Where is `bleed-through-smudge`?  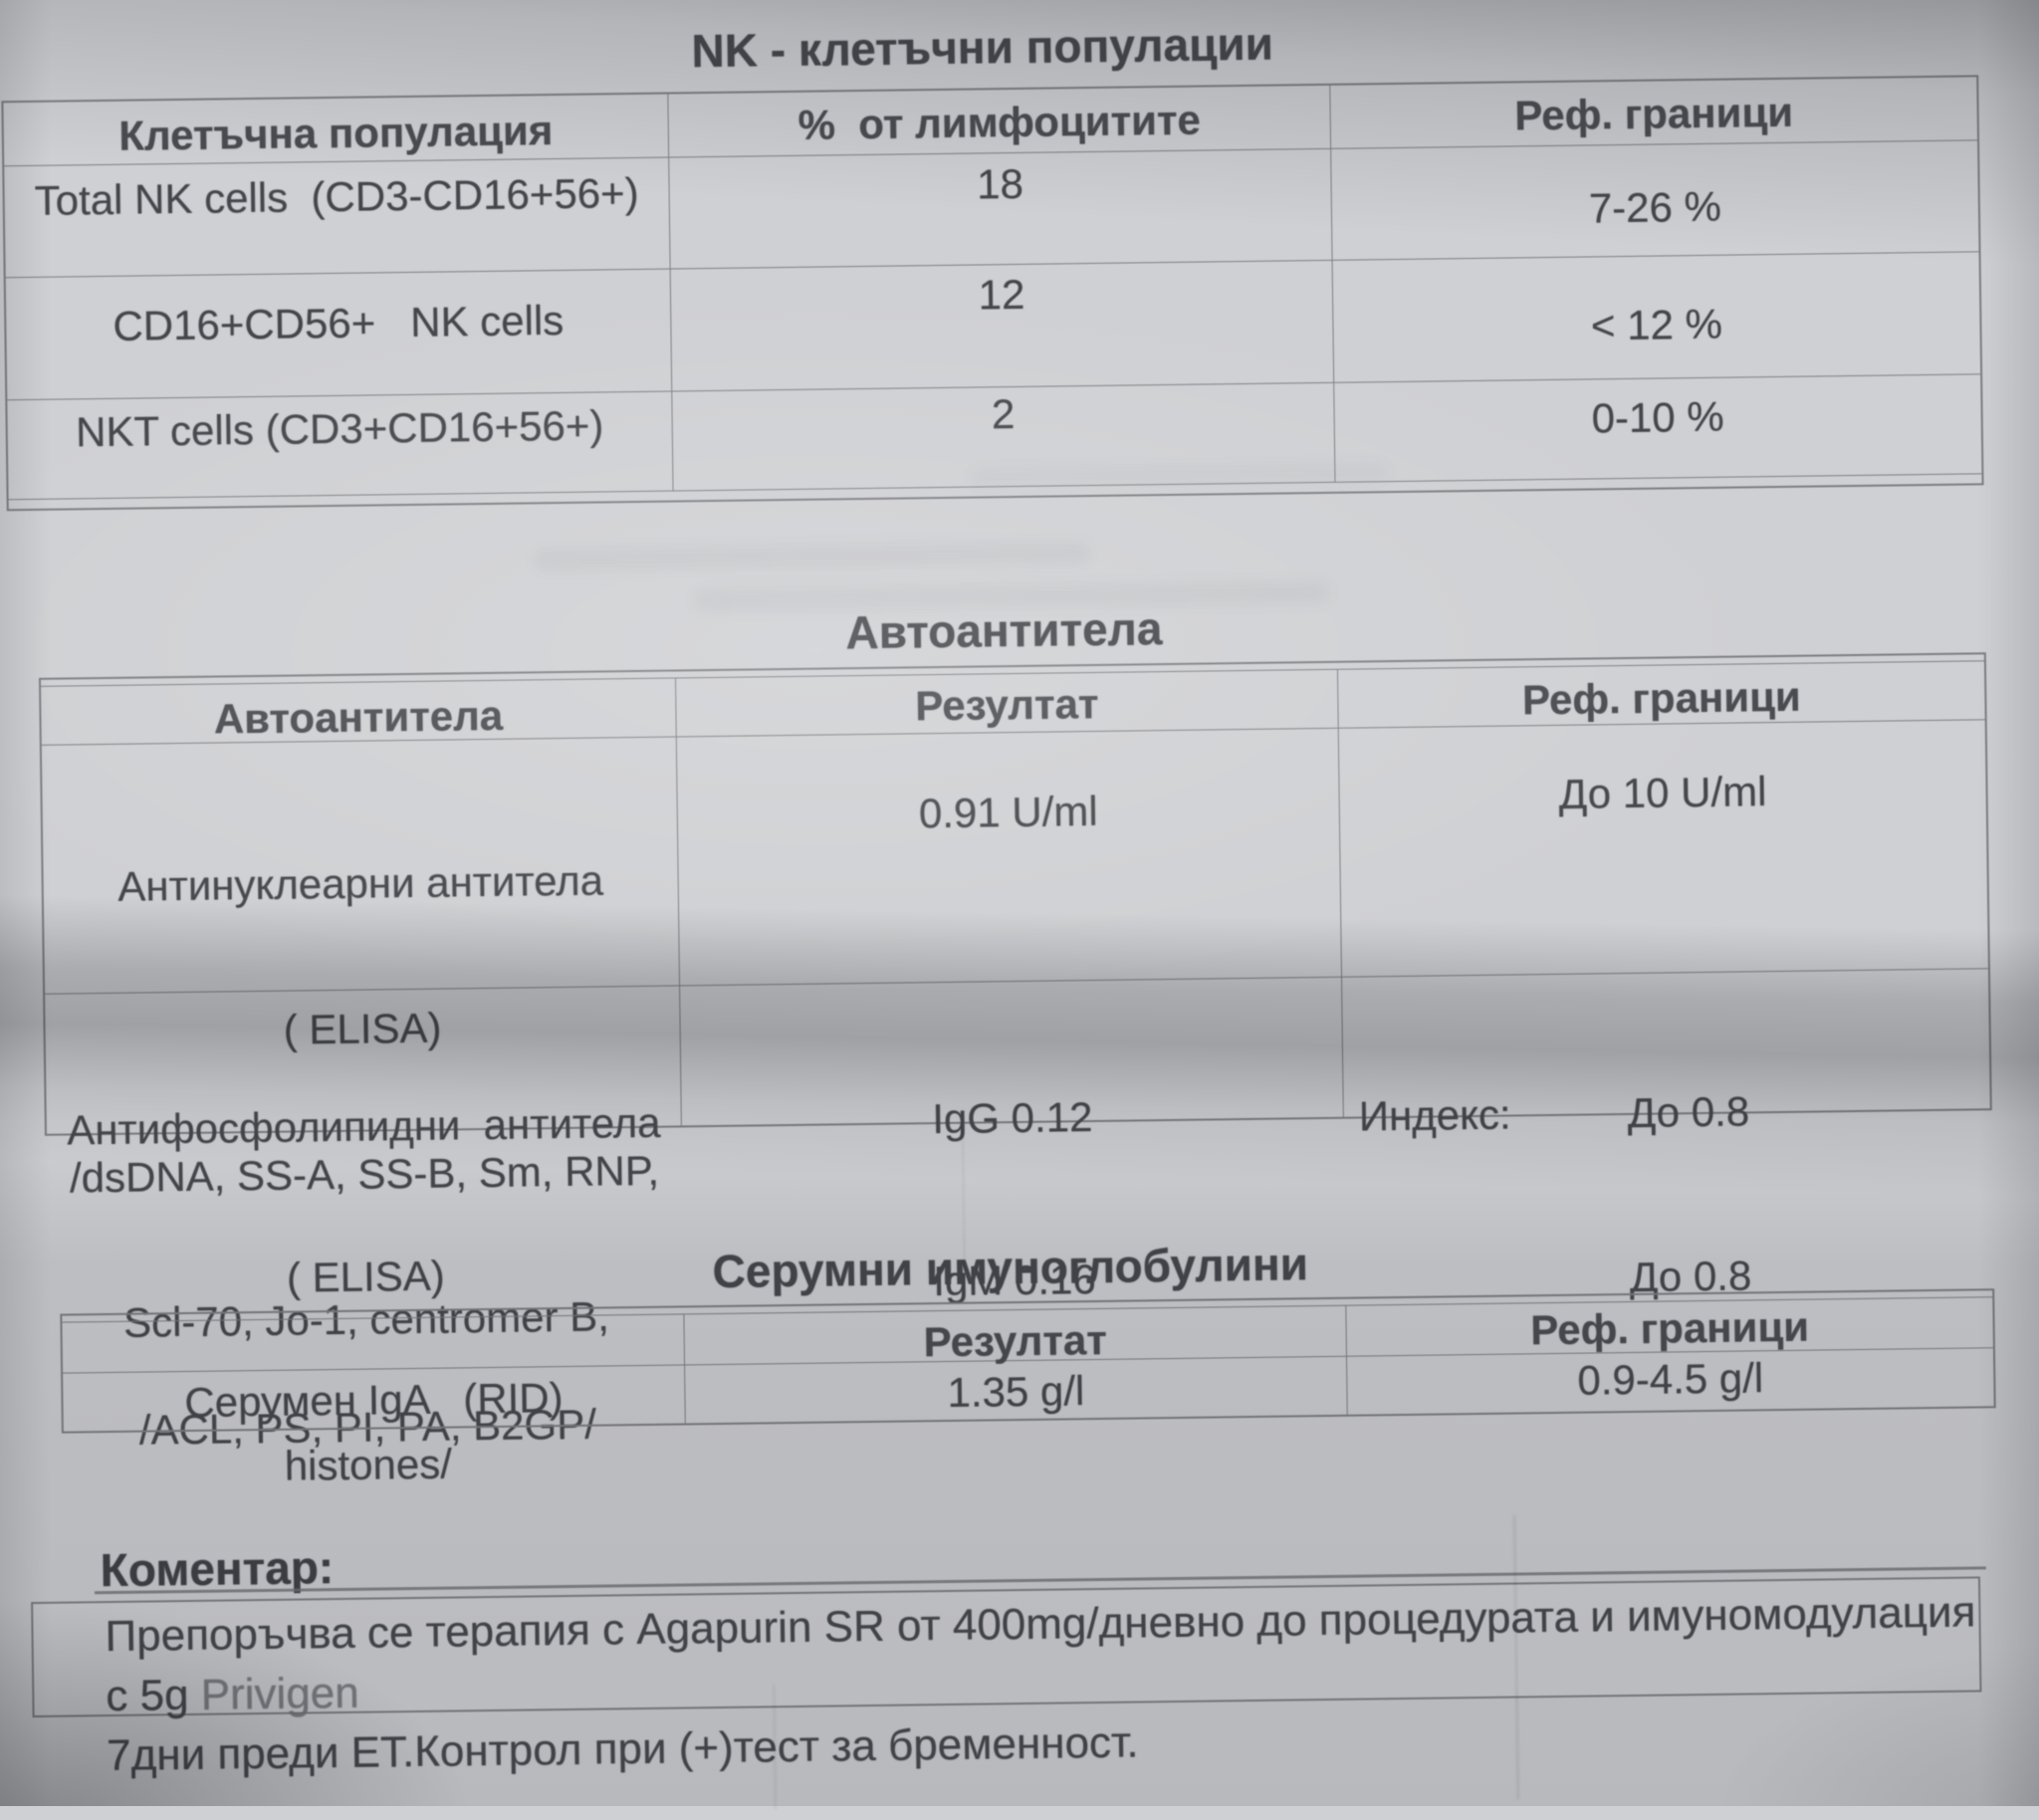 bleed-through-smudge is located at coordinates (812, 556).